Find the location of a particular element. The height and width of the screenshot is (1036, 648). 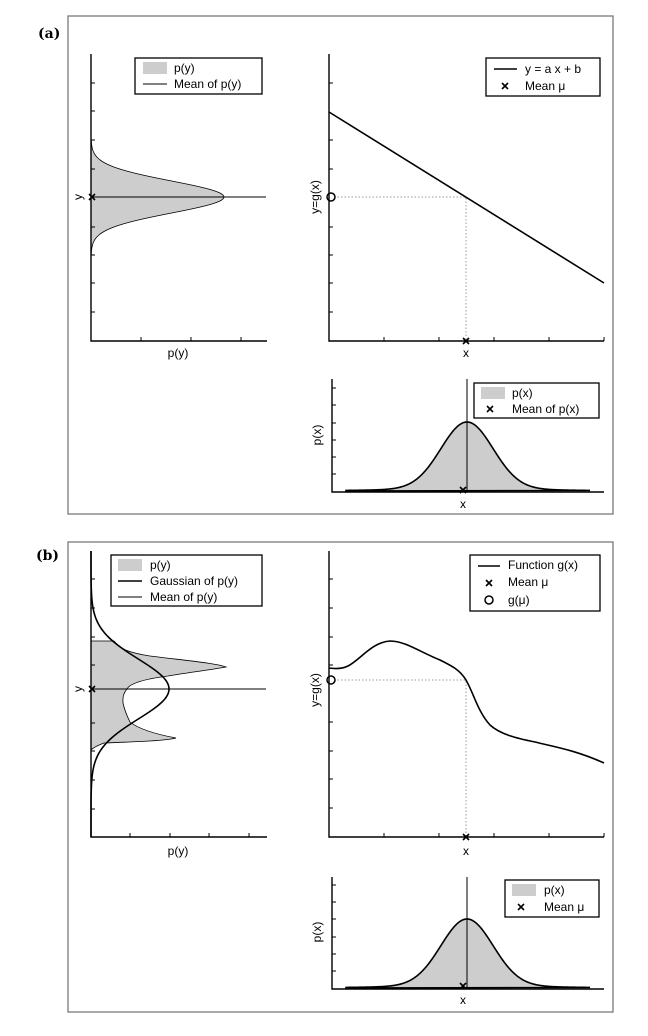

legend-item: Mean of p(x) is located at coordinates (545, 409).